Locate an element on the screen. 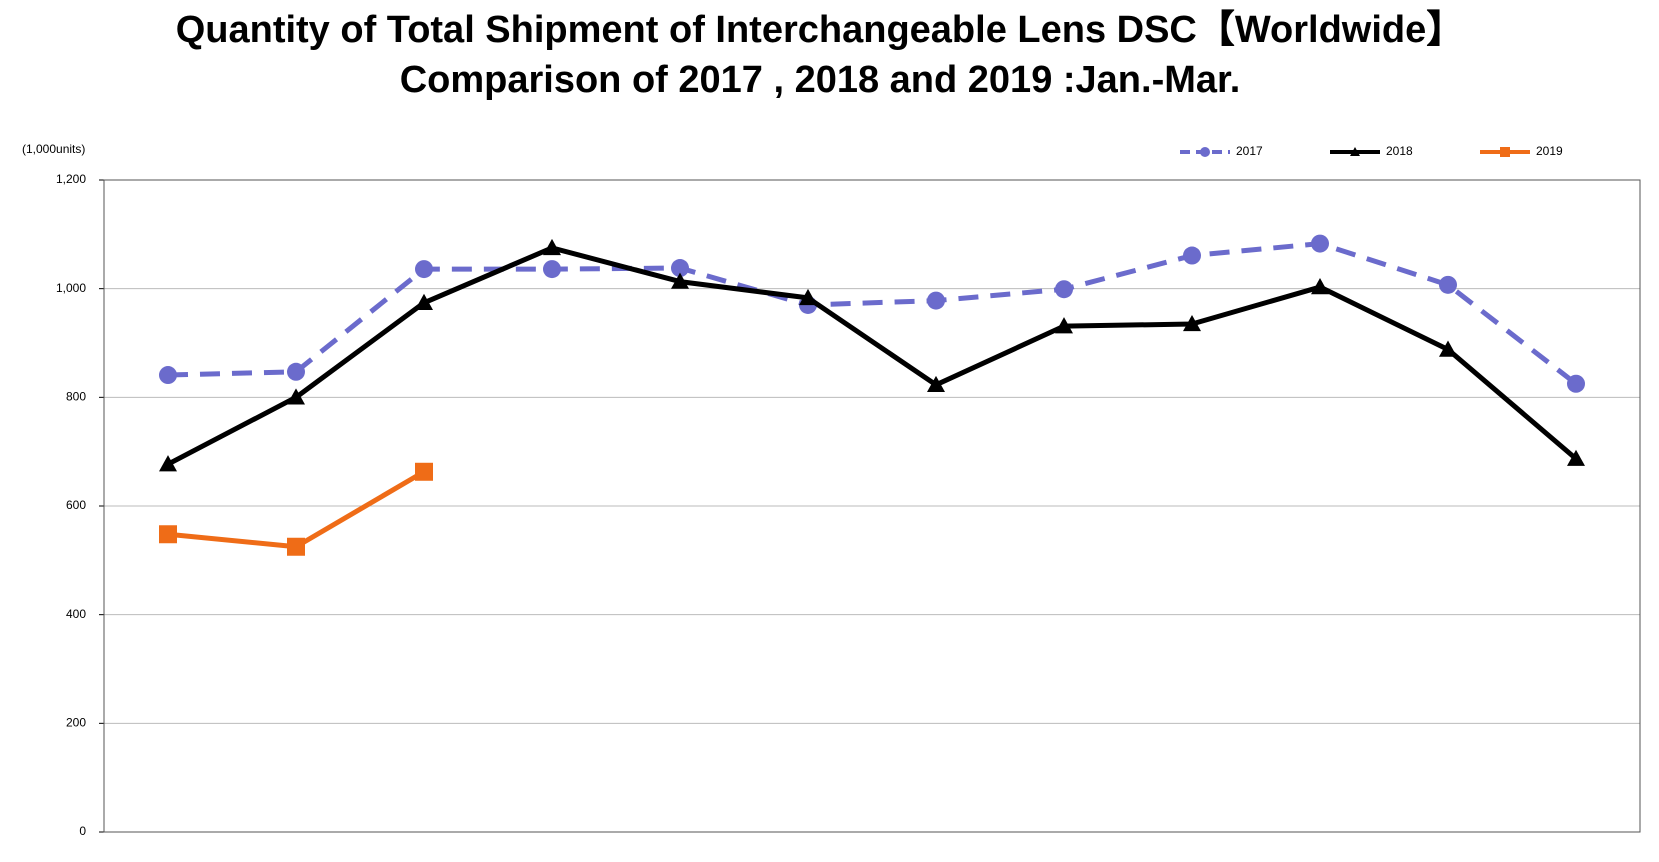 The height and width of the screenshot is (862, 1659). y-tick-label: 1,200 is located at coordinates (71, 179).